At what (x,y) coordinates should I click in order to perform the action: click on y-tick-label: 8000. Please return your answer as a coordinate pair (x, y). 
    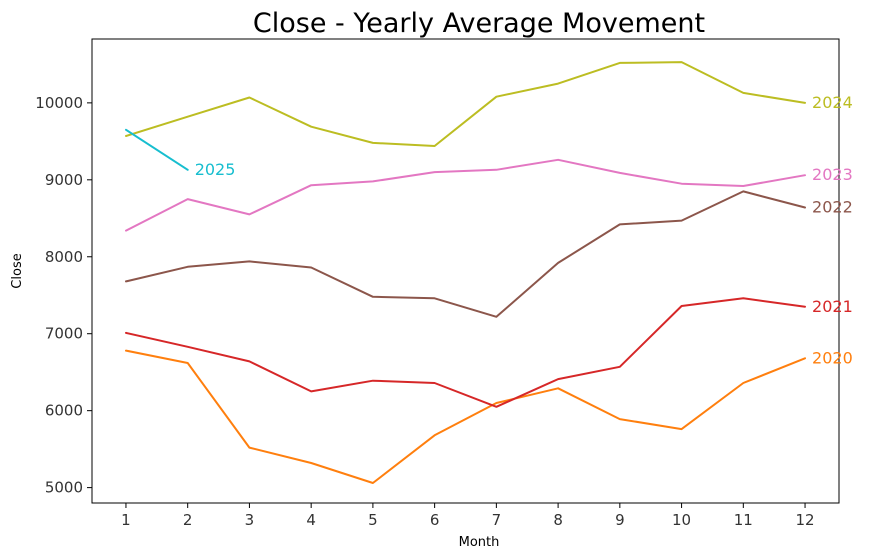
    Looking at the image, I should click on (64, 257).